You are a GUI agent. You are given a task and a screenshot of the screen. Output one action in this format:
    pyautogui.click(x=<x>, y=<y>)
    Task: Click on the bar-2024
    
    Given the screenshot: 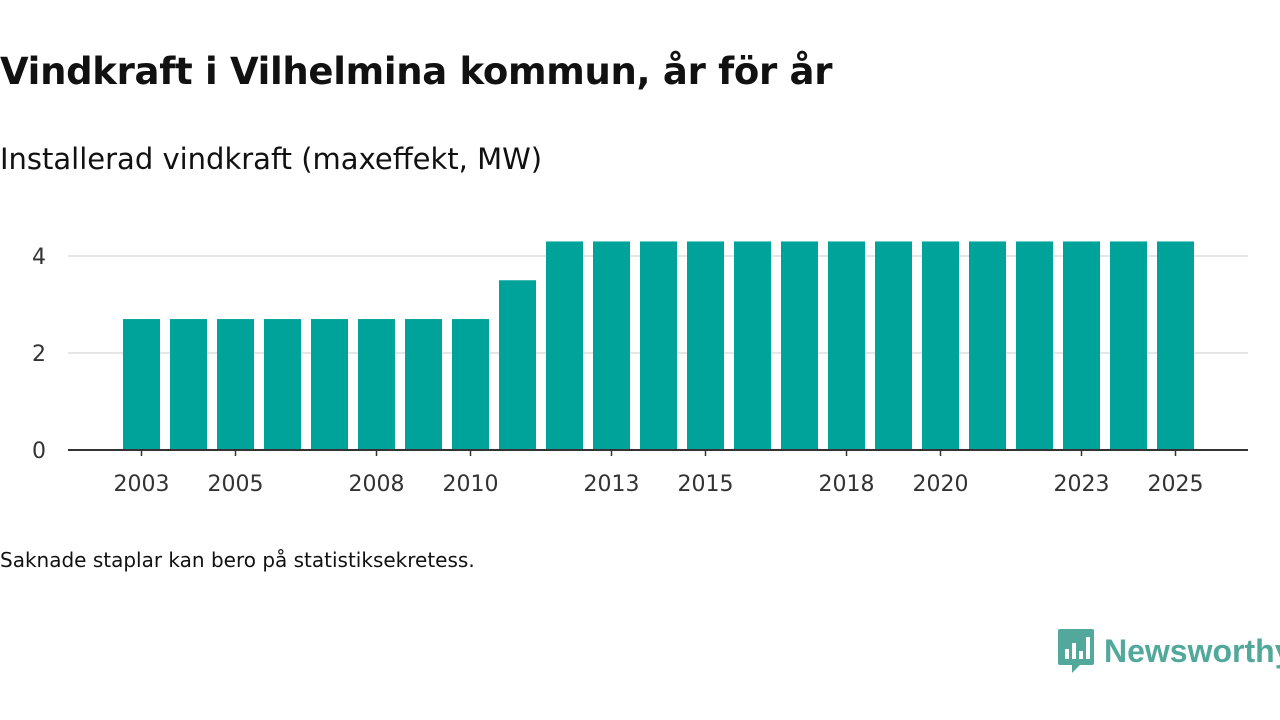 What is the action you would take?
    pyautogui.click(x=1128, y=345)
    